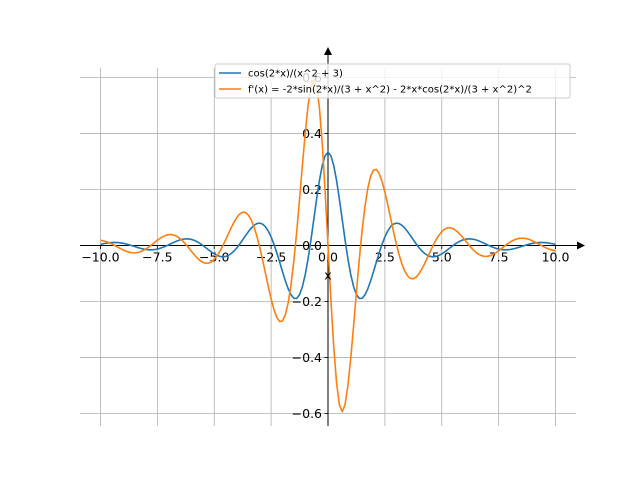 The width and height of the screenshot is (640, 480). I want to click on y-tick-label: 0.0, so click(312, 245).